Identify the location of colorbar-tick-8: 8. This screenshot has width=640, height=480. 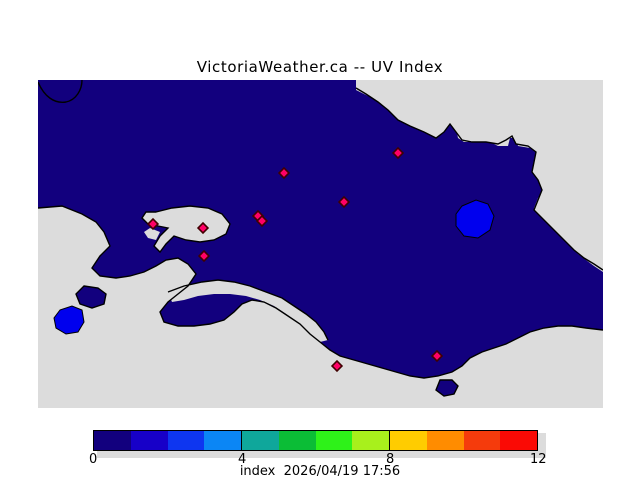
(390, 459).